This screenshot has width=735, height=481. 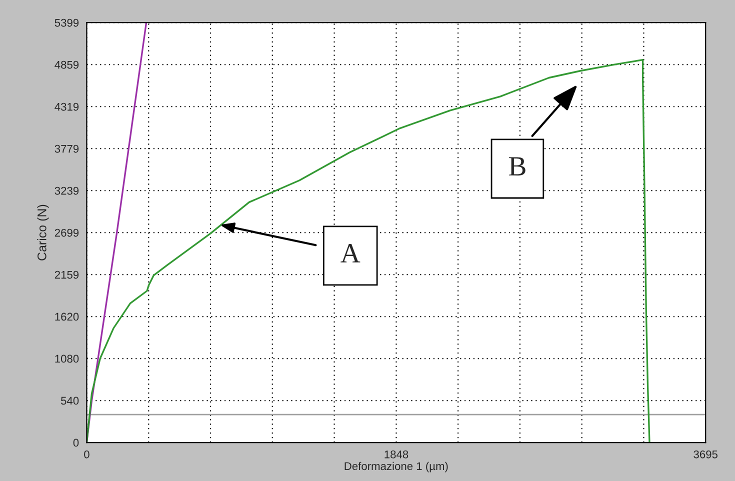 I want to click on annotation: A, so click(x=350, y=253).